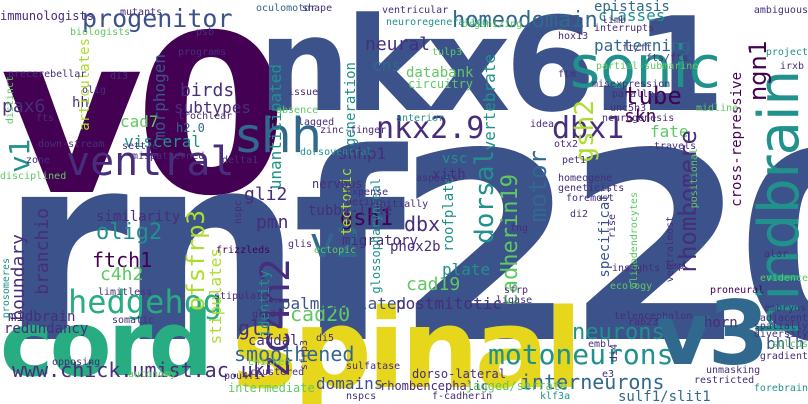 The width and height of the screenshot is (808, 404). Describe the element at coordinates (636, 268) in the screenshot. I see `word-insights: insights` at that location.